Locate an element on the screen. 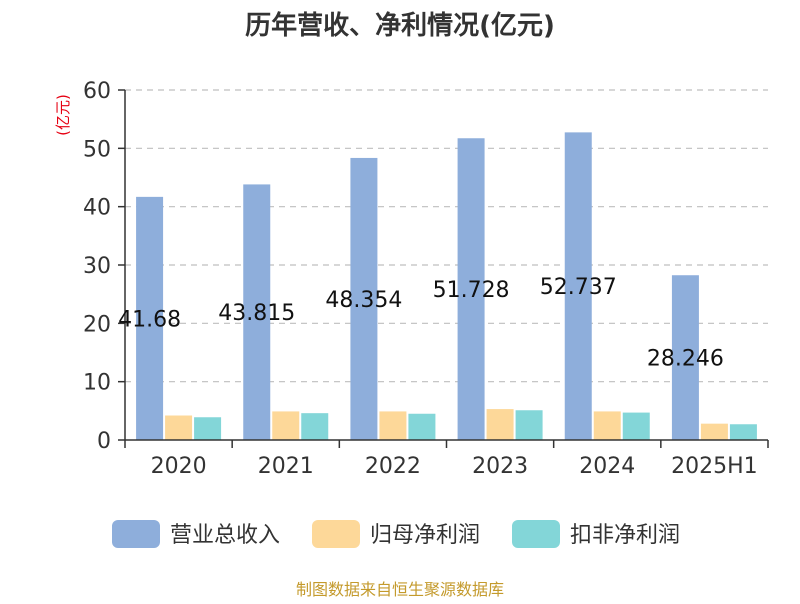  x-tick-label: 2023 is located at coordinates (500, 466).